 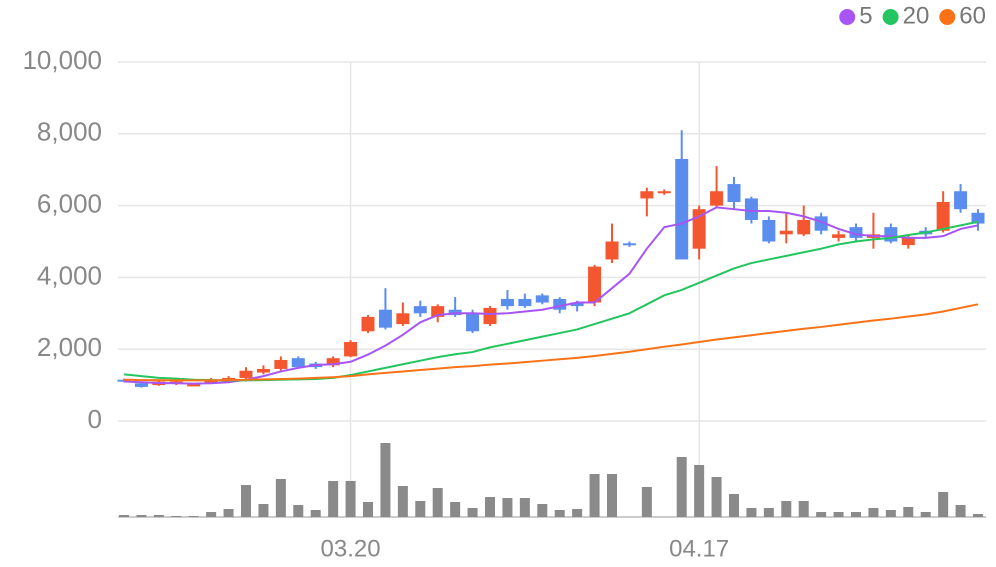 I want to click on y-tick-label: 6,000, so click(x=69, y=203).